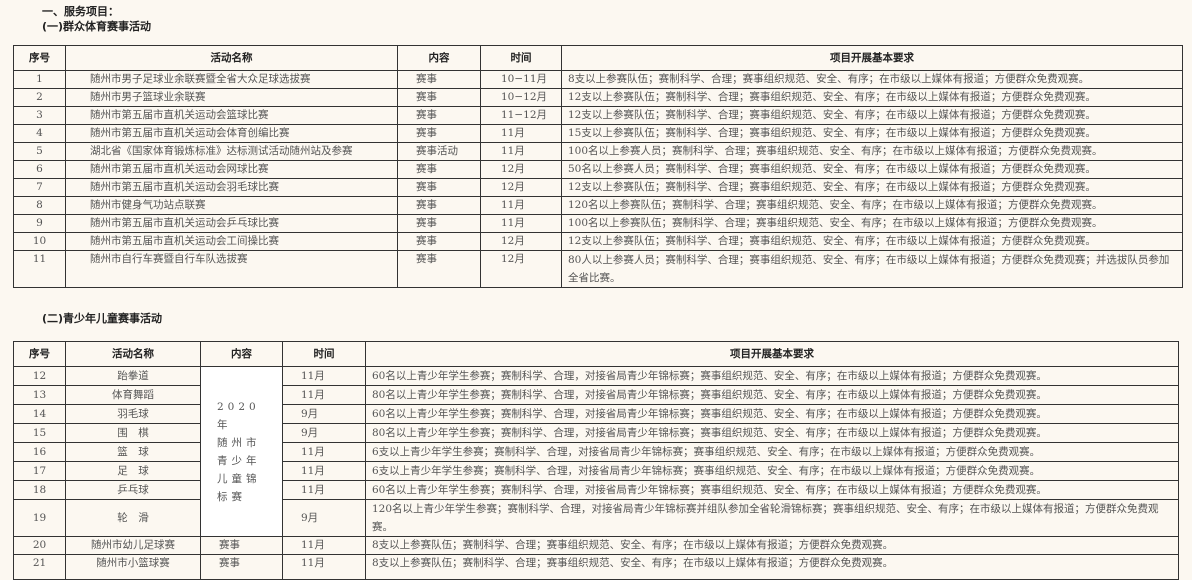  What do you see at coordinates (521, 97) in the screenshot?
I see `cell-time: 10−12月` at bounding box center [521, 97].